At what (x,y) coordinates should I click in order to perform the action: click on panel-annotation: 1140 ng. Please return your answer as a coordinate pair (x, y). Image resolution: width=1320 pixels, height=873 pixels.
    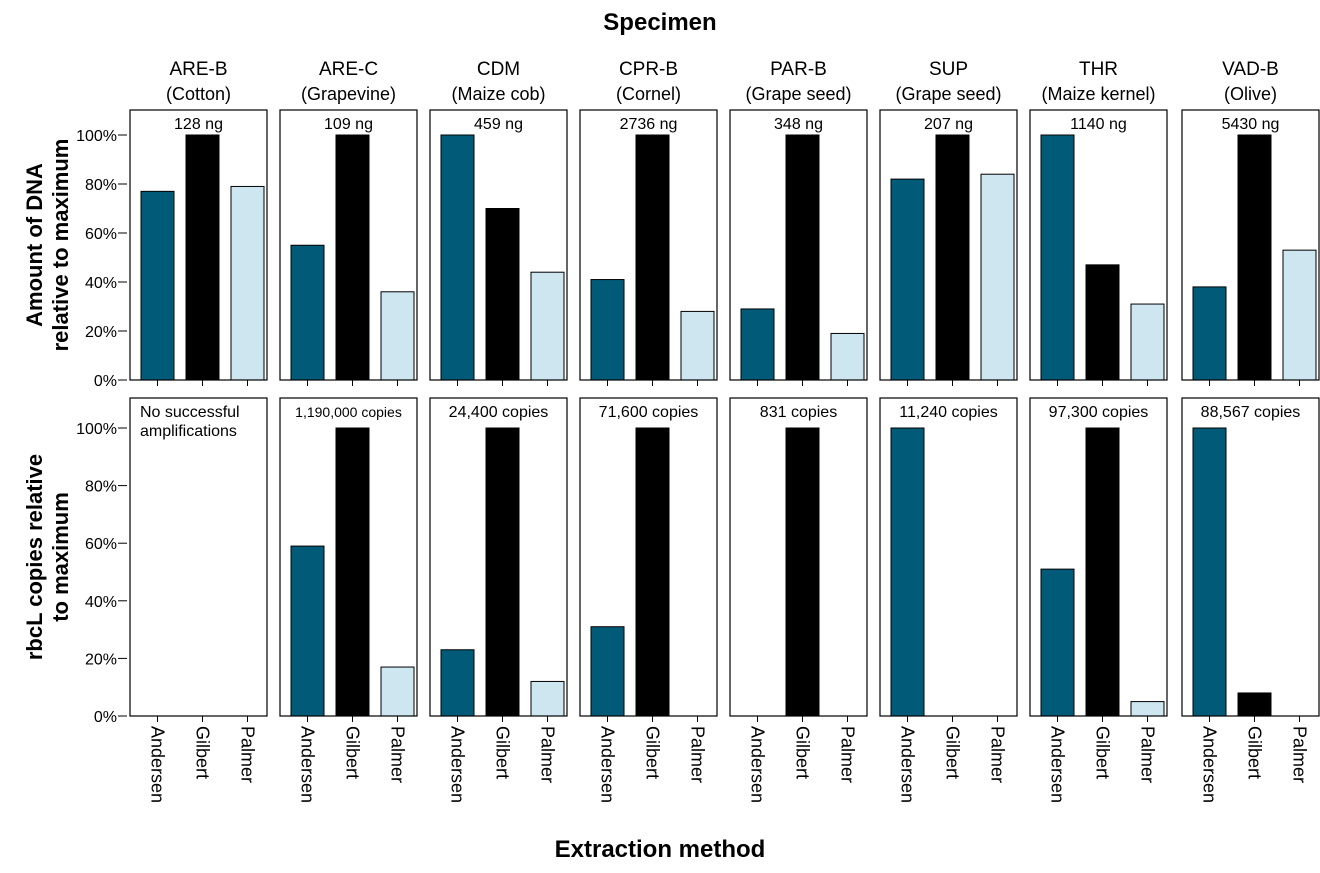
    Looking at the image, I should click on (1098, 124).